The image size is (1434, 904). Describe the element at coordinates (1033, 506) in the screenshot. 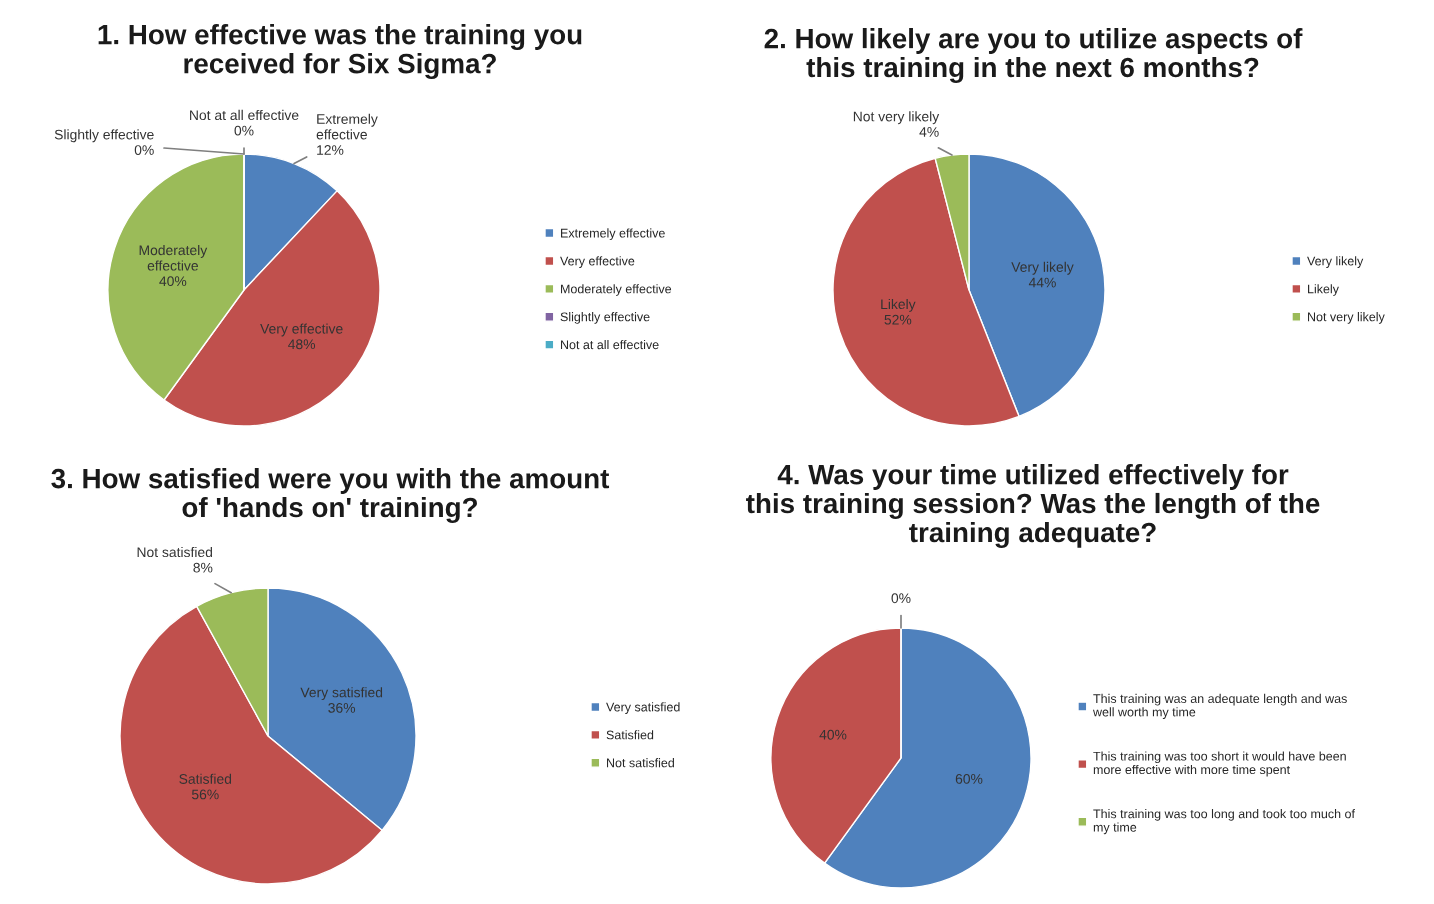

I see `chart-title: 4. Was your time utilized effectively for this training session? Was the length of the training adequate?` at that location.